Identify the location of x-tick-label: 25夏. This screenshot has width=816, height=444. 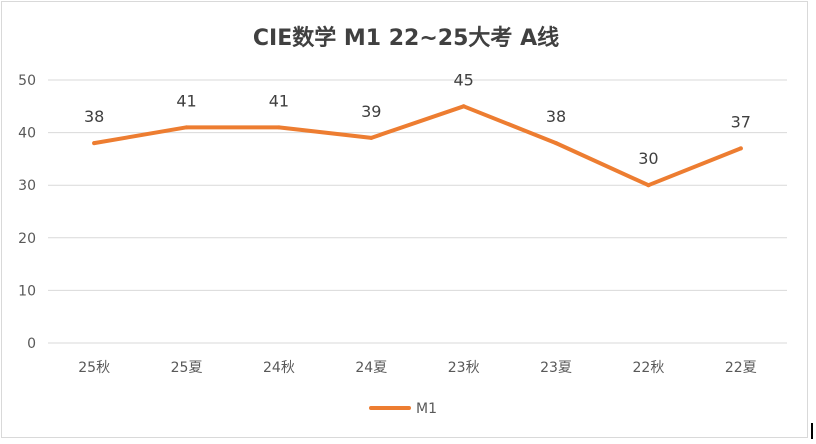
(187, 368).